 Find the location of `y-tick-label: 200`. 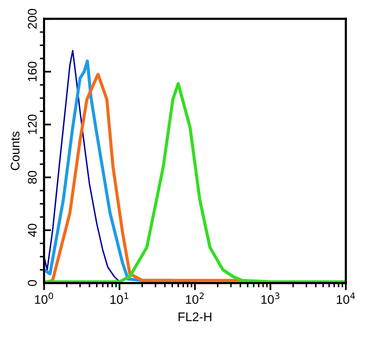

y-tick-label: 200 is located at coordinates (32, 18).